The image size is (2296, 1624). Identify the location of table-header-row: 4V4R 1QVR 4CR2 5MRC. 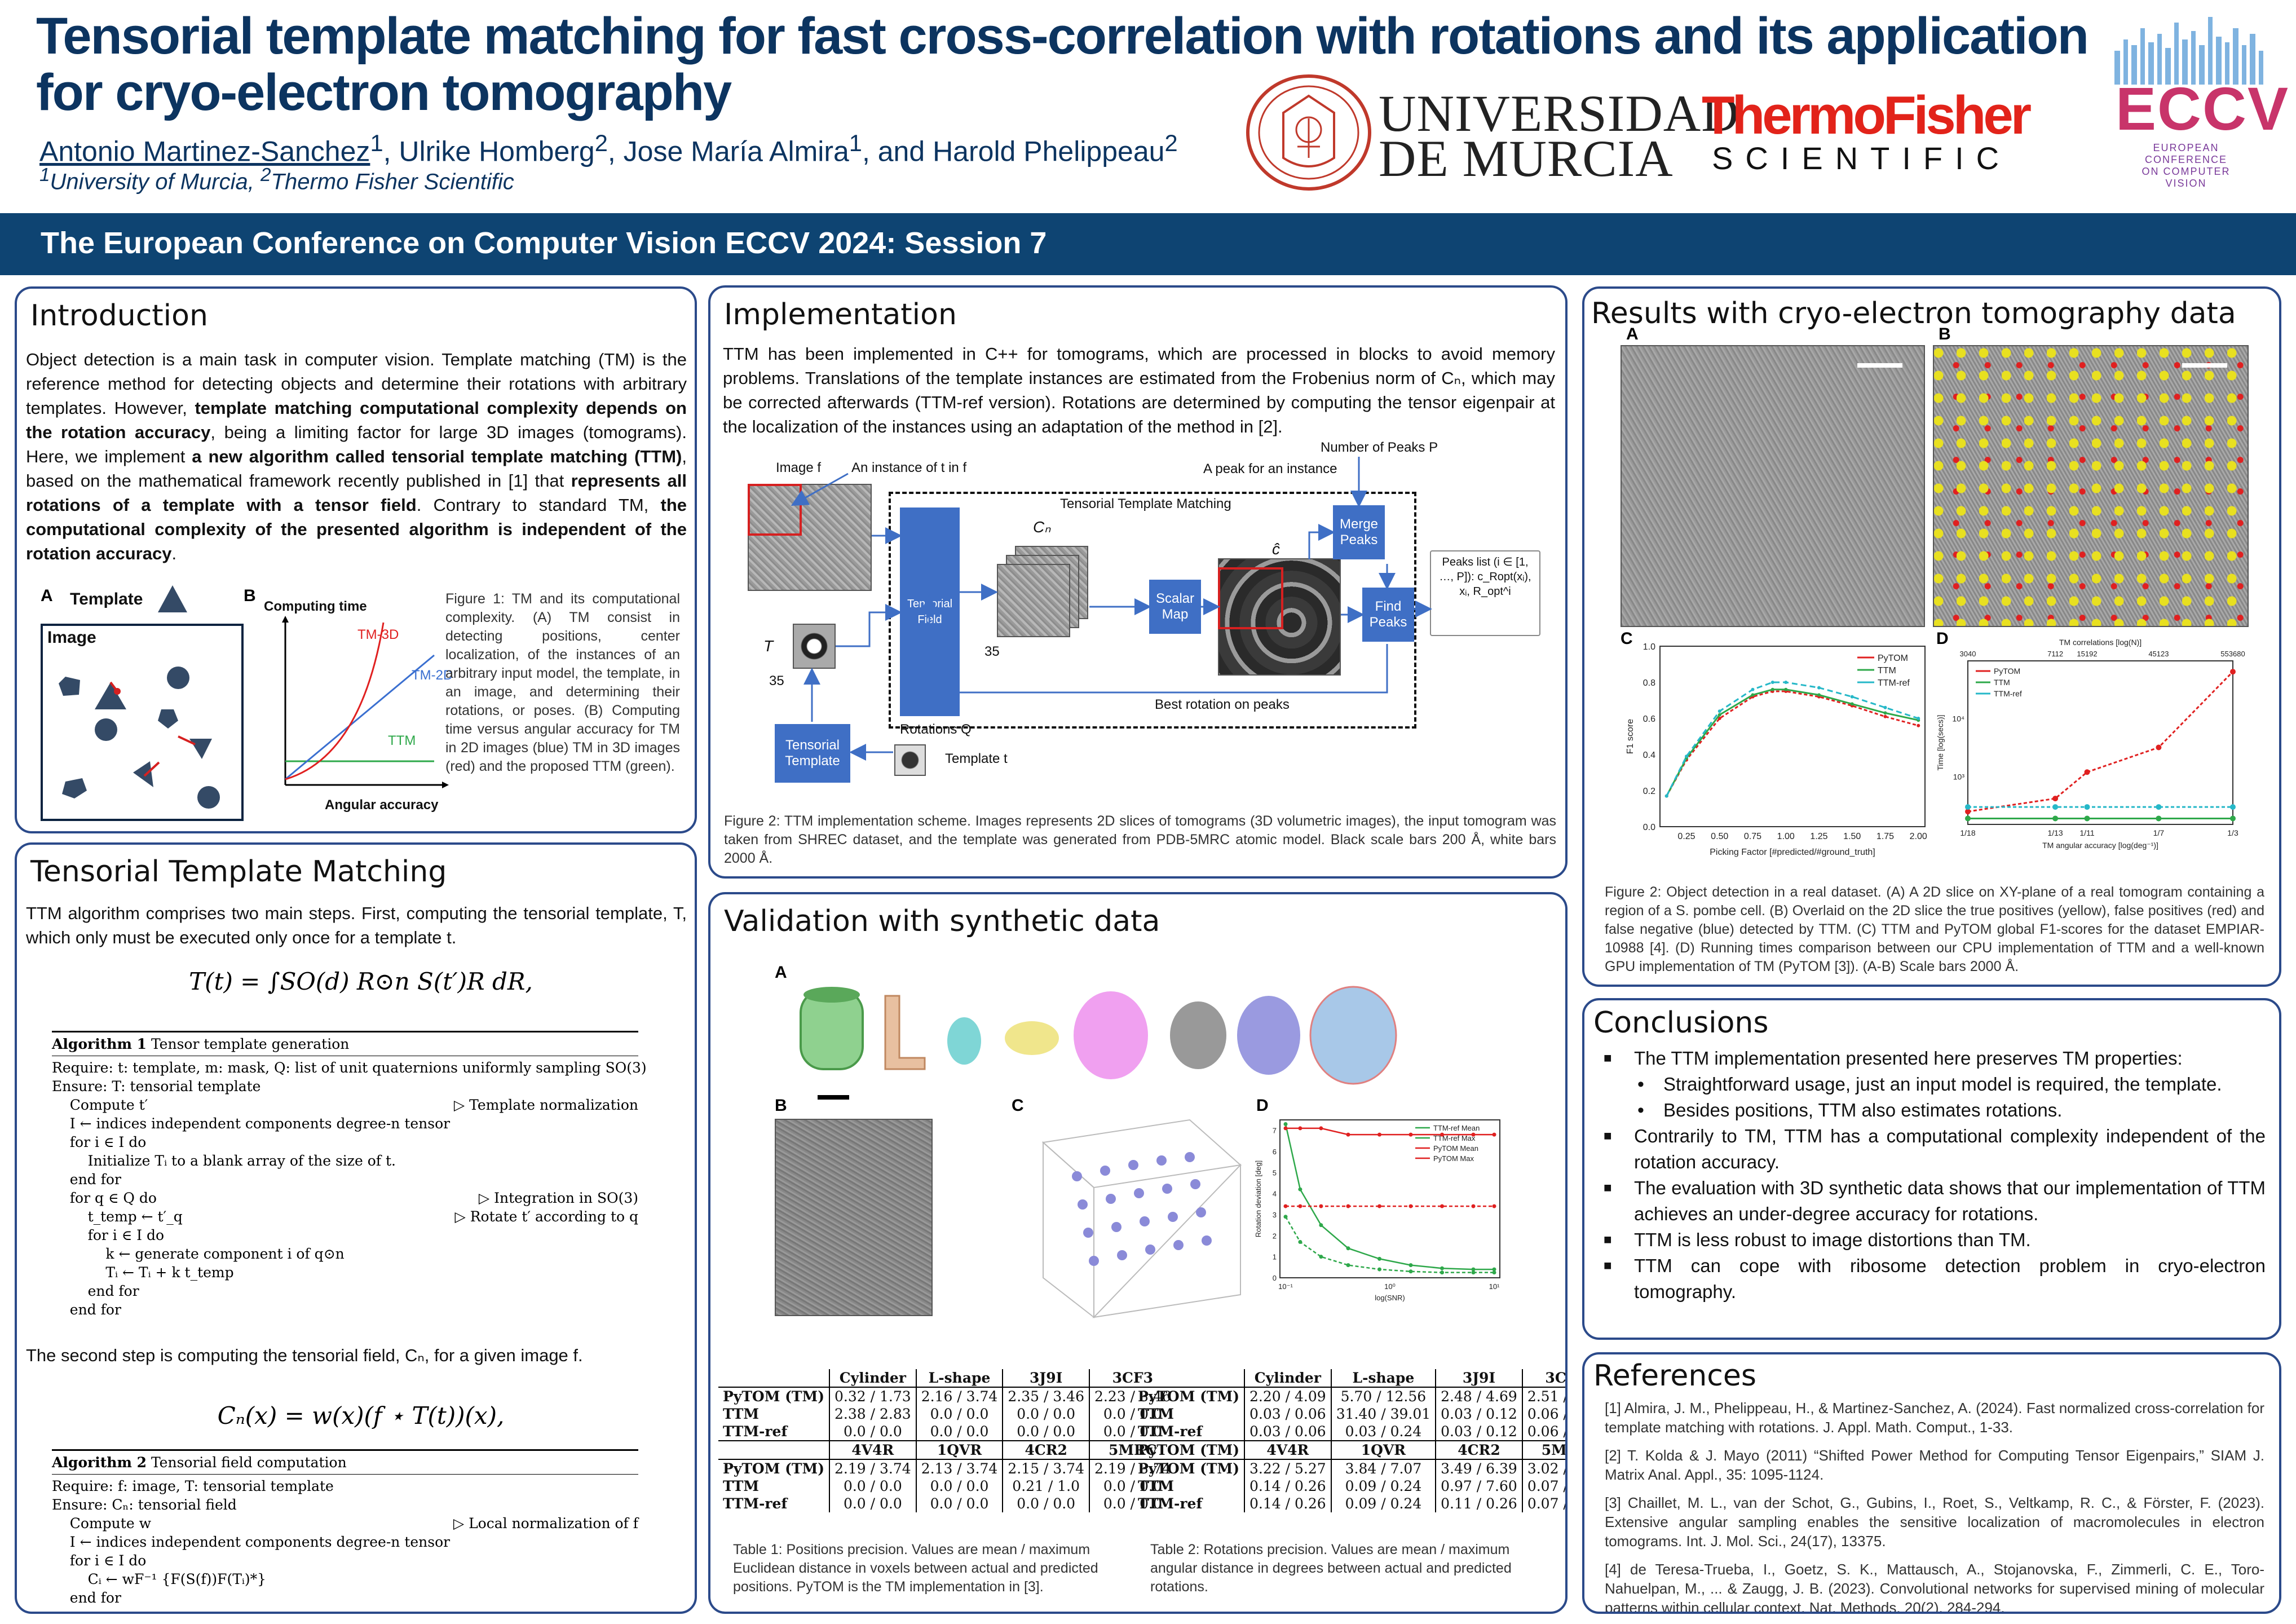
(947, 1450).